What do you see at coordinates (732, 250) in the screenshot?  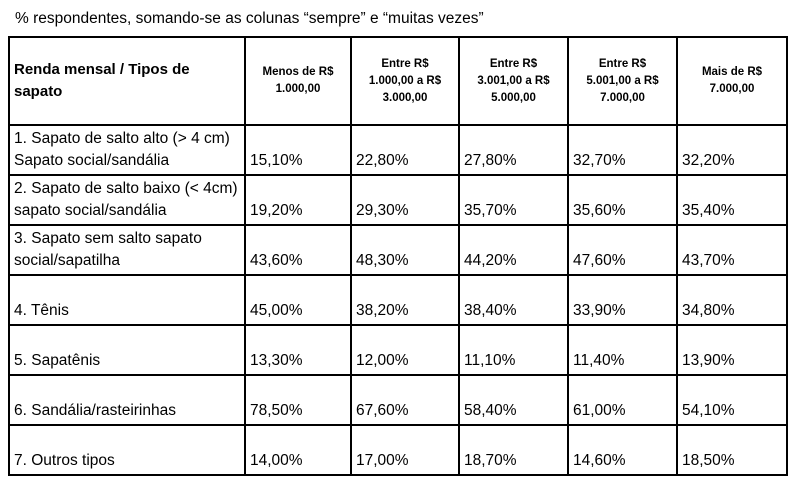 I see `table-cell: 43,70%` at bounding box center [732, 250].